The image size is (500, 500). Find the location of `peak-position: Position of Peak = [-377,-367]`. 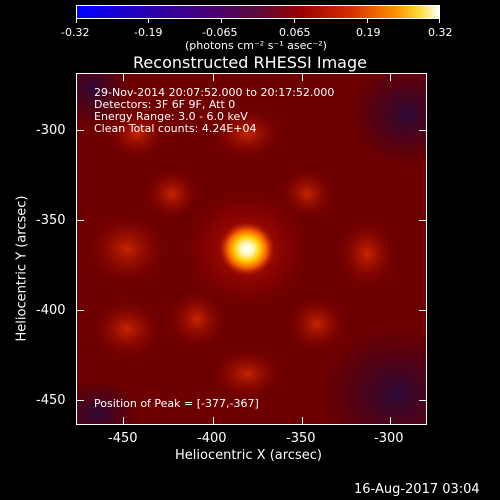

peak-position: Position of Peak = [-377,-367] is located at coordinates (176, 403).